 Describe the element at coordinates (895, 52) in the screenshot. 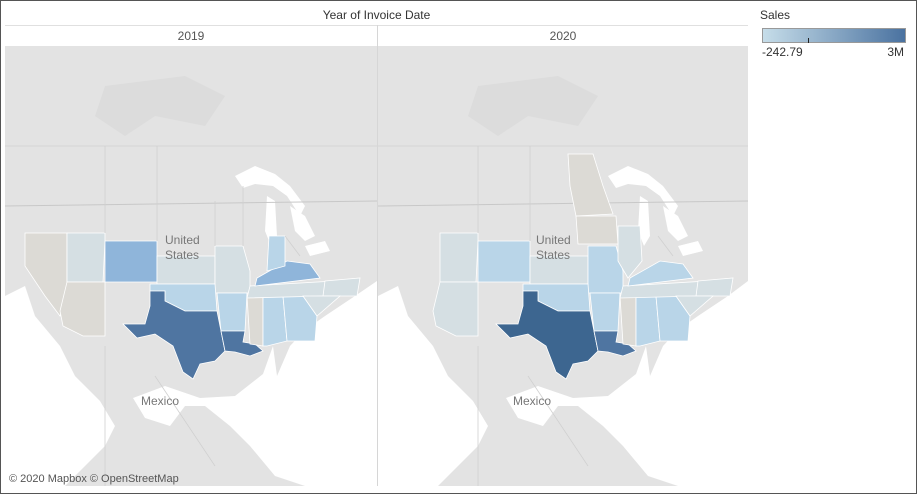

I see `legend-max-label: 3M` at that location.